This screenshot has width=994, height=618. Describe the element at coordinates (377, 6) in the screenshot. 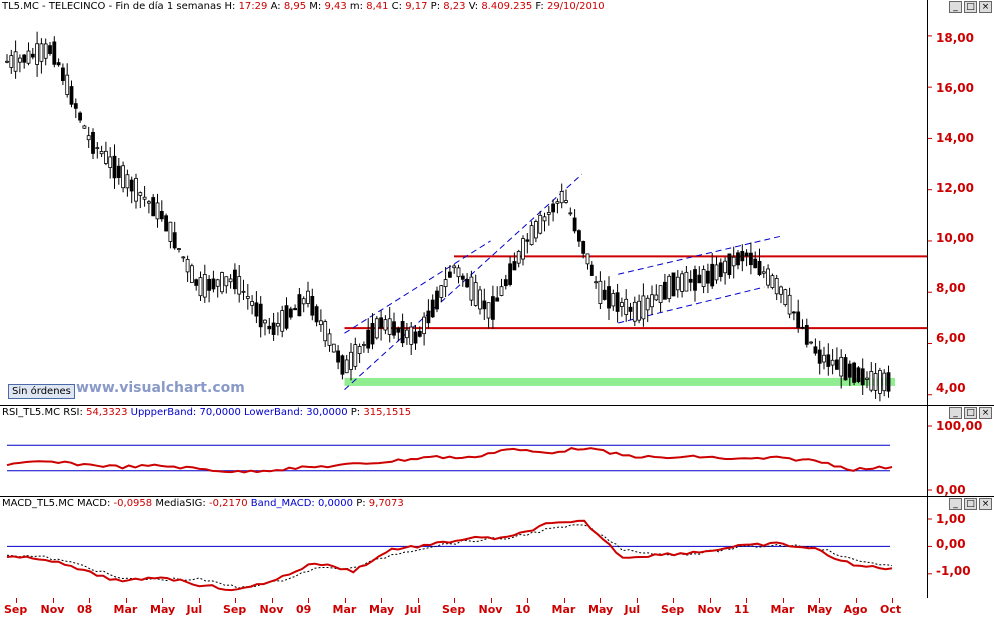

I see `mi-value: 8,41` at that location.